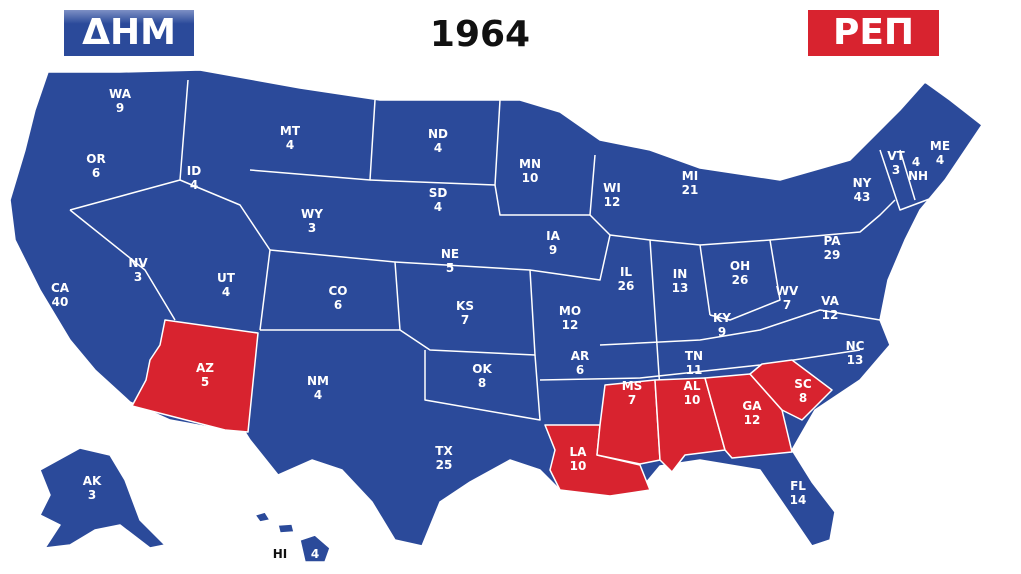 The height and width of the screenshot is (574, 1021). What do you see at coordinates (570, 325) in the screenshot?
I see `electoral-votes-MO: 12` at bounding box center [570, 325].